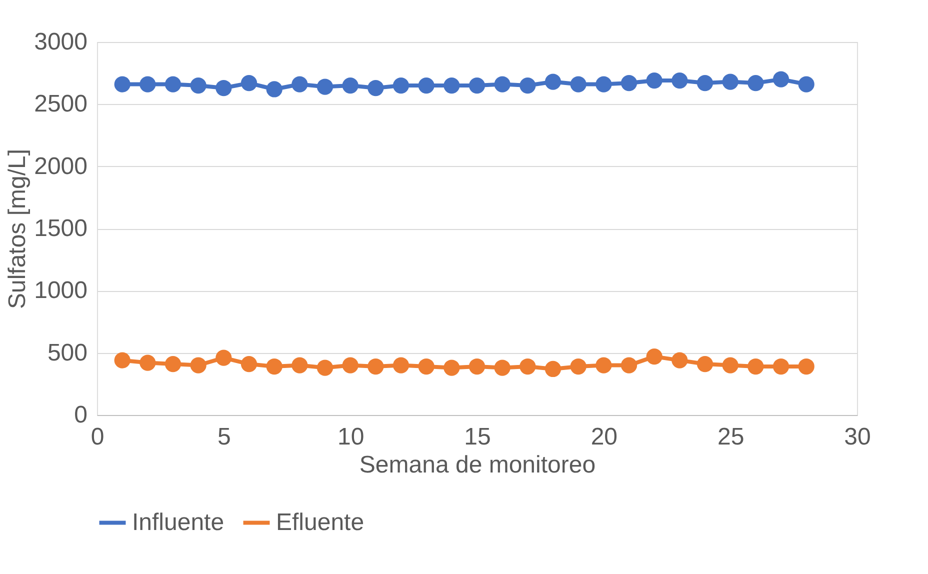  I want to click on legend-label: Influente, so click(178, 522).